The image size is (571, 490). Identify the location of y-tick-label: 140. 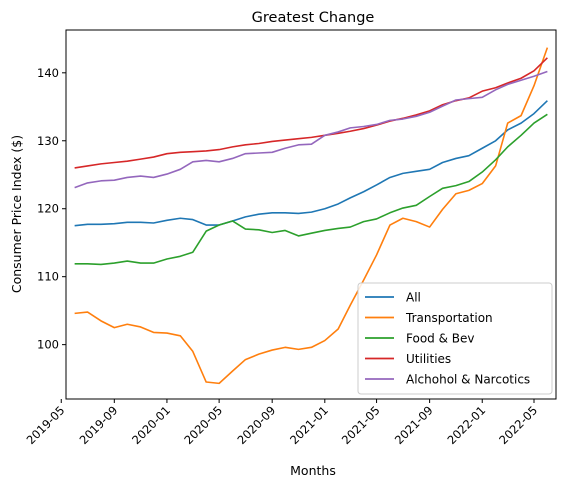
(48, 73).